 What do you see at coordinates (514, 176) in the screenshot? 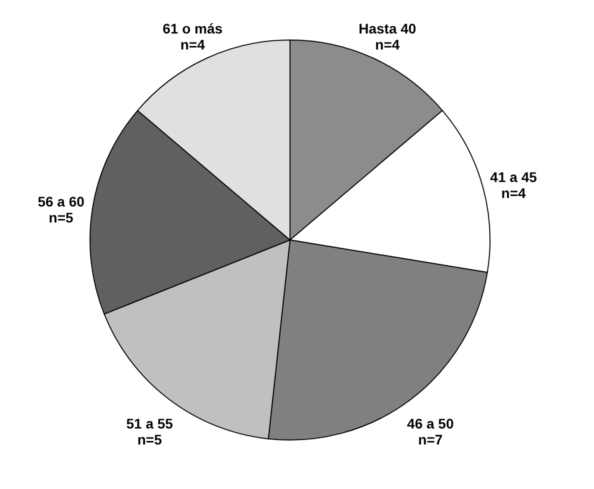
I see `slice-label: 41 a 45` at bounding box center [514, 176].